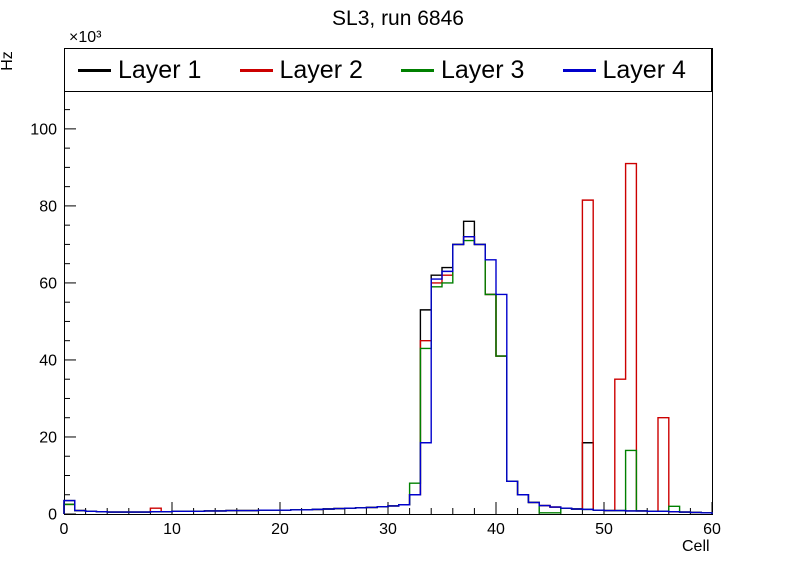 This screenshot has width=796, height=572. I want to click on y-axis-label: Hz, so click(8, 61).